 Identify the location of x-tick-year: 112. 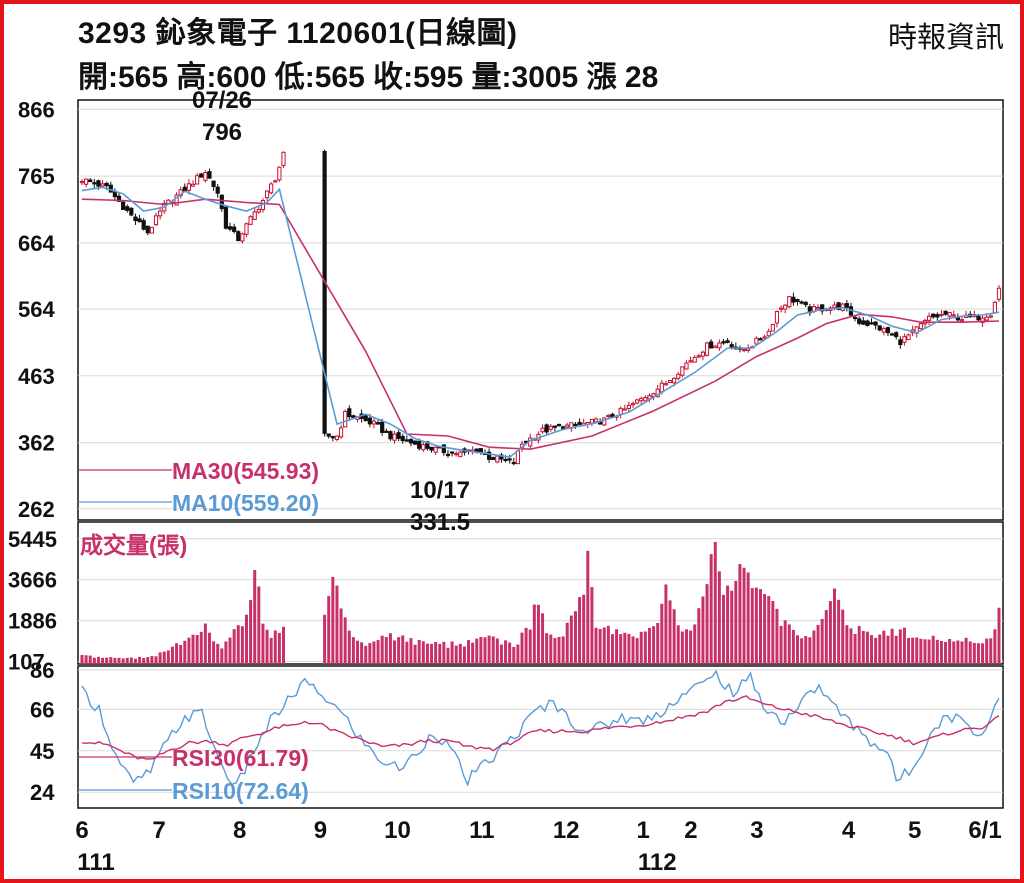
(657, 862).